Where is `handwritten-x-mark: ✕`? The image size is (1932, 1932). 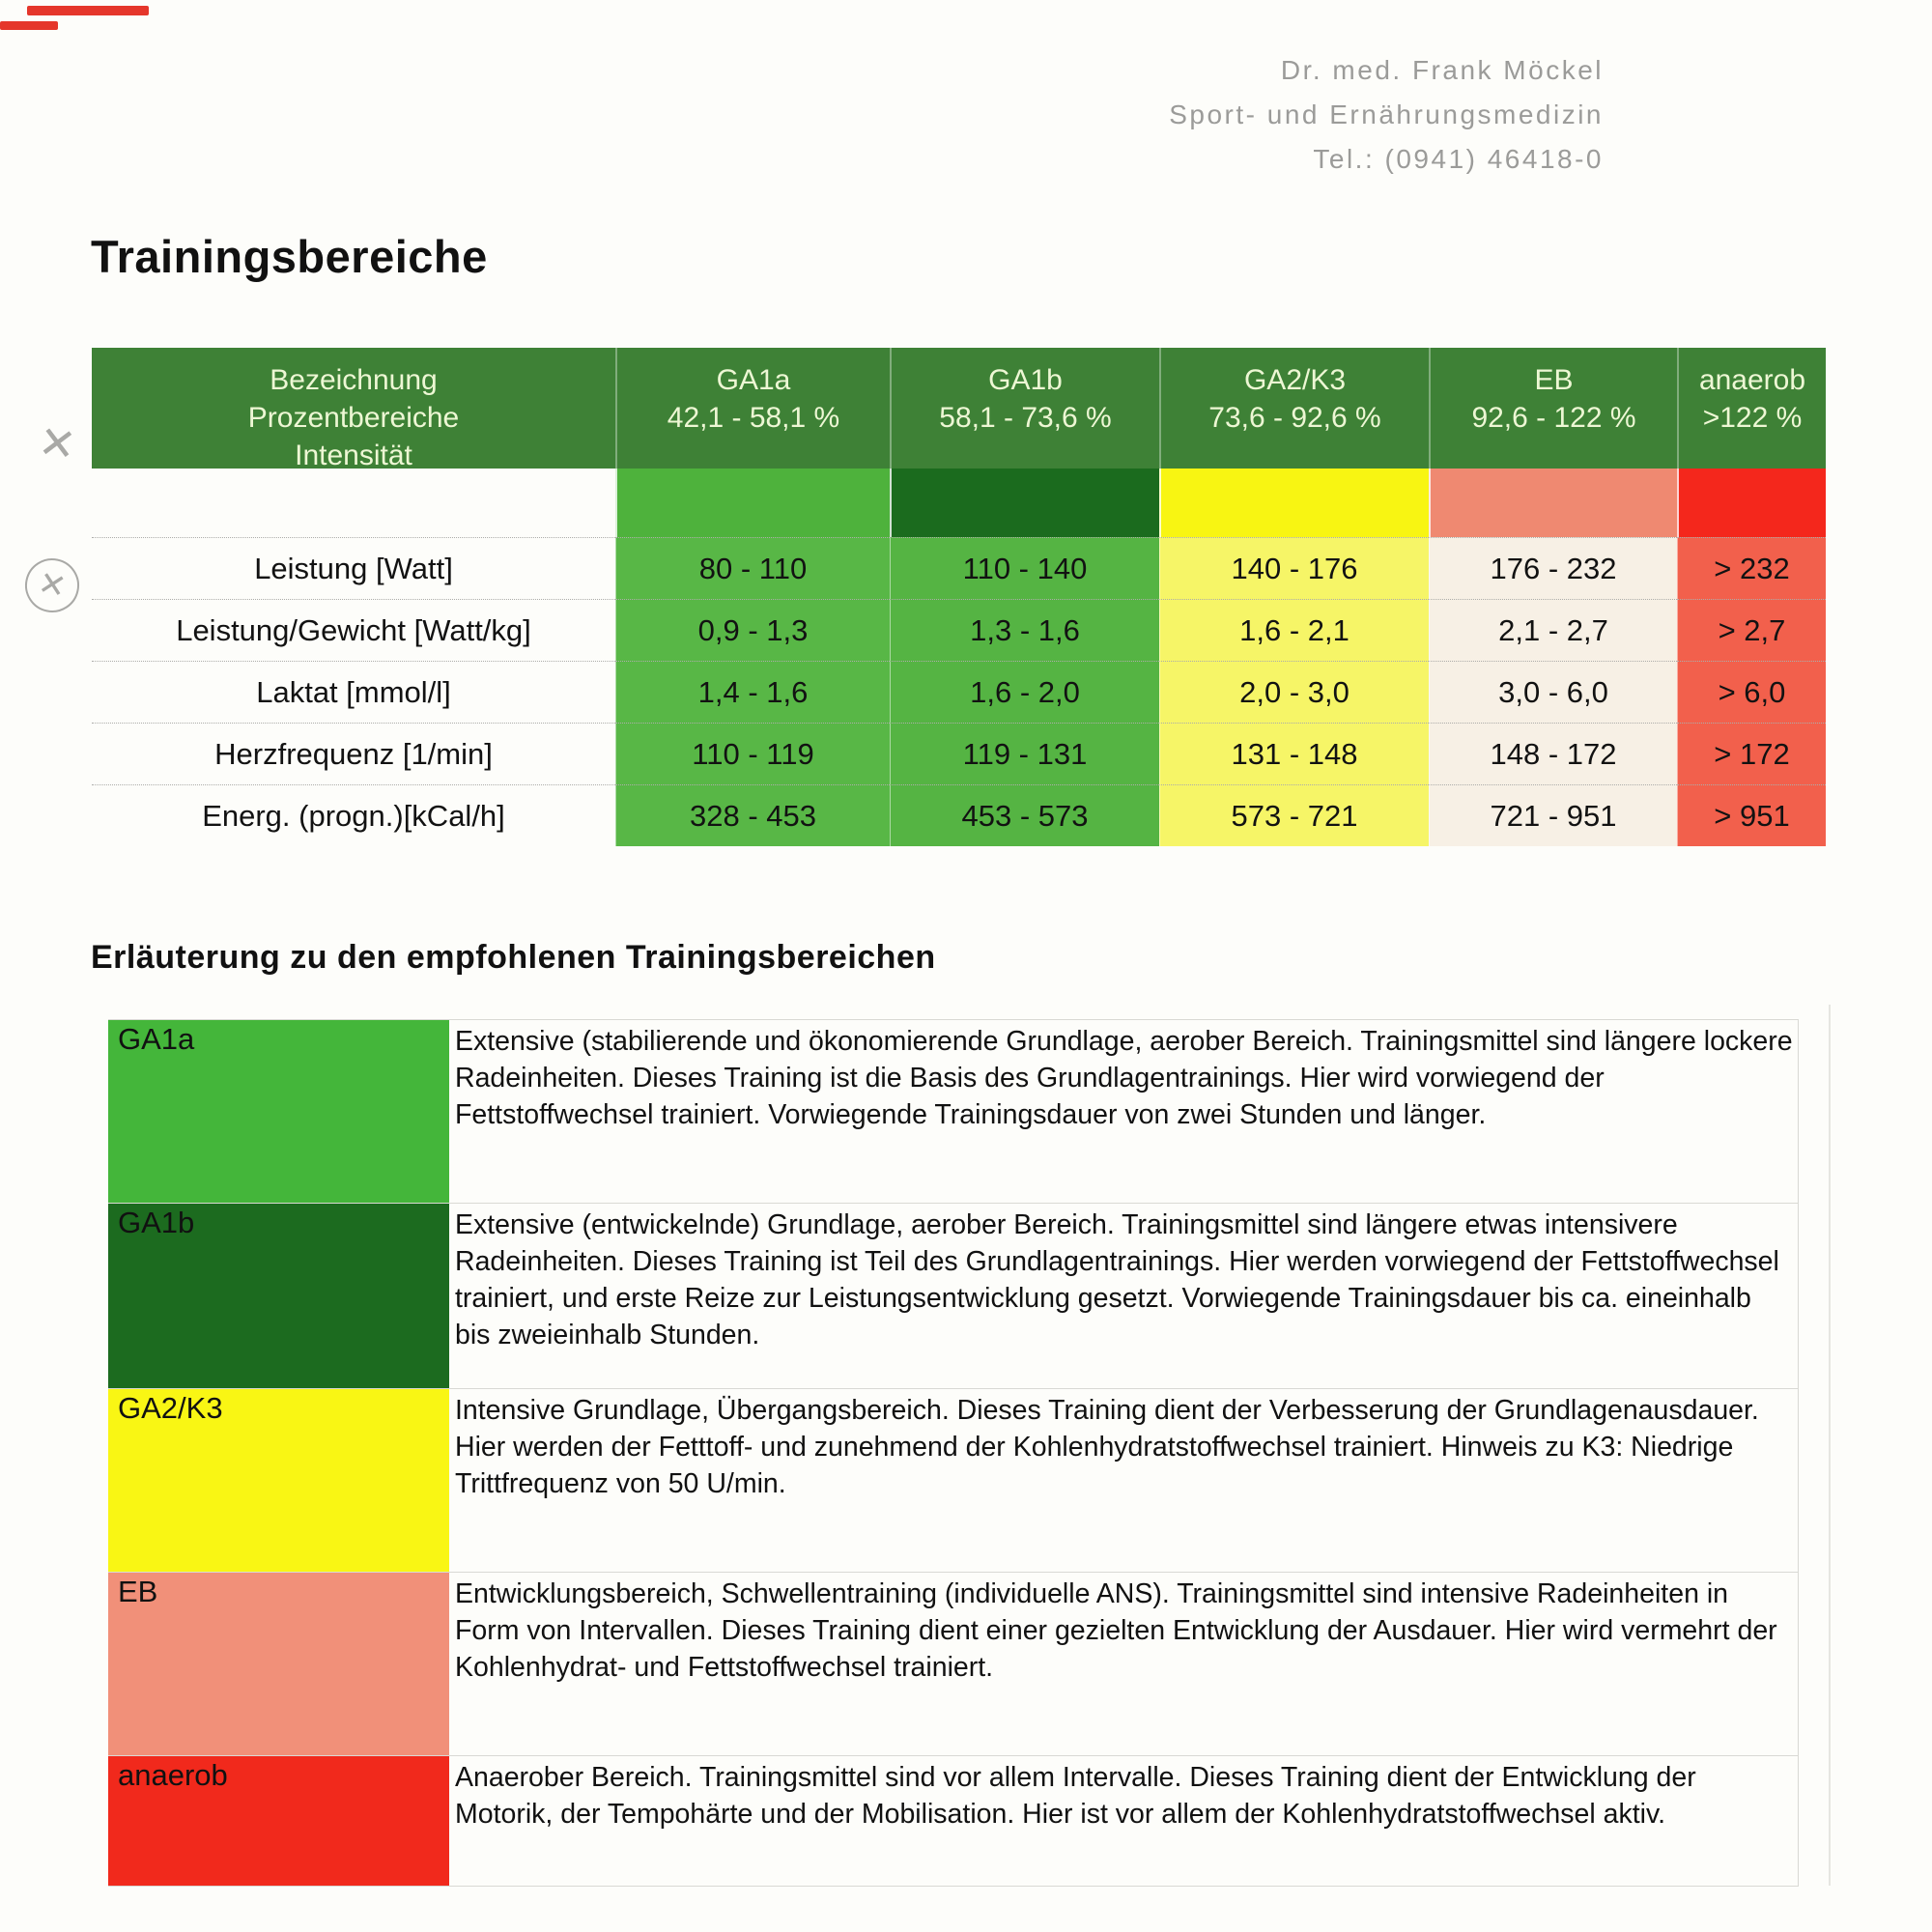 handwritten-x-mark: ✕ is located at coordinates (57, 443).